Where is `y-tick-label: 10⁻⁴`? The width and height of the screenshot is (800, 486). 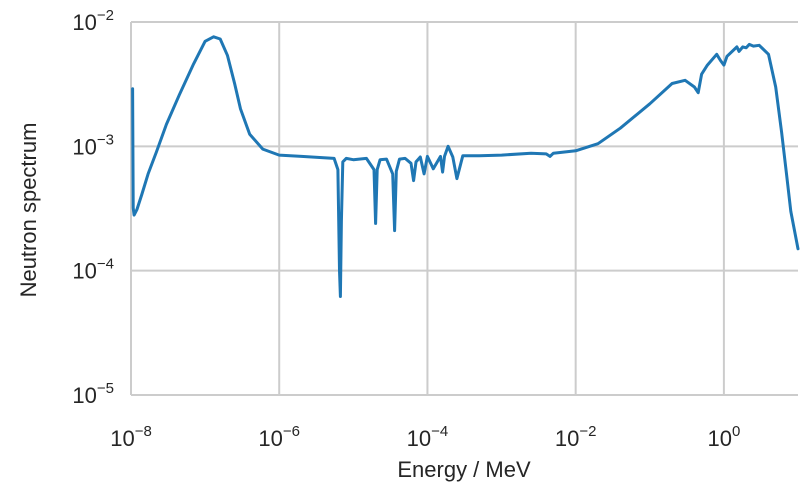 y-tick-label: 10⁻⁴ is located at coordinates (93, 270).